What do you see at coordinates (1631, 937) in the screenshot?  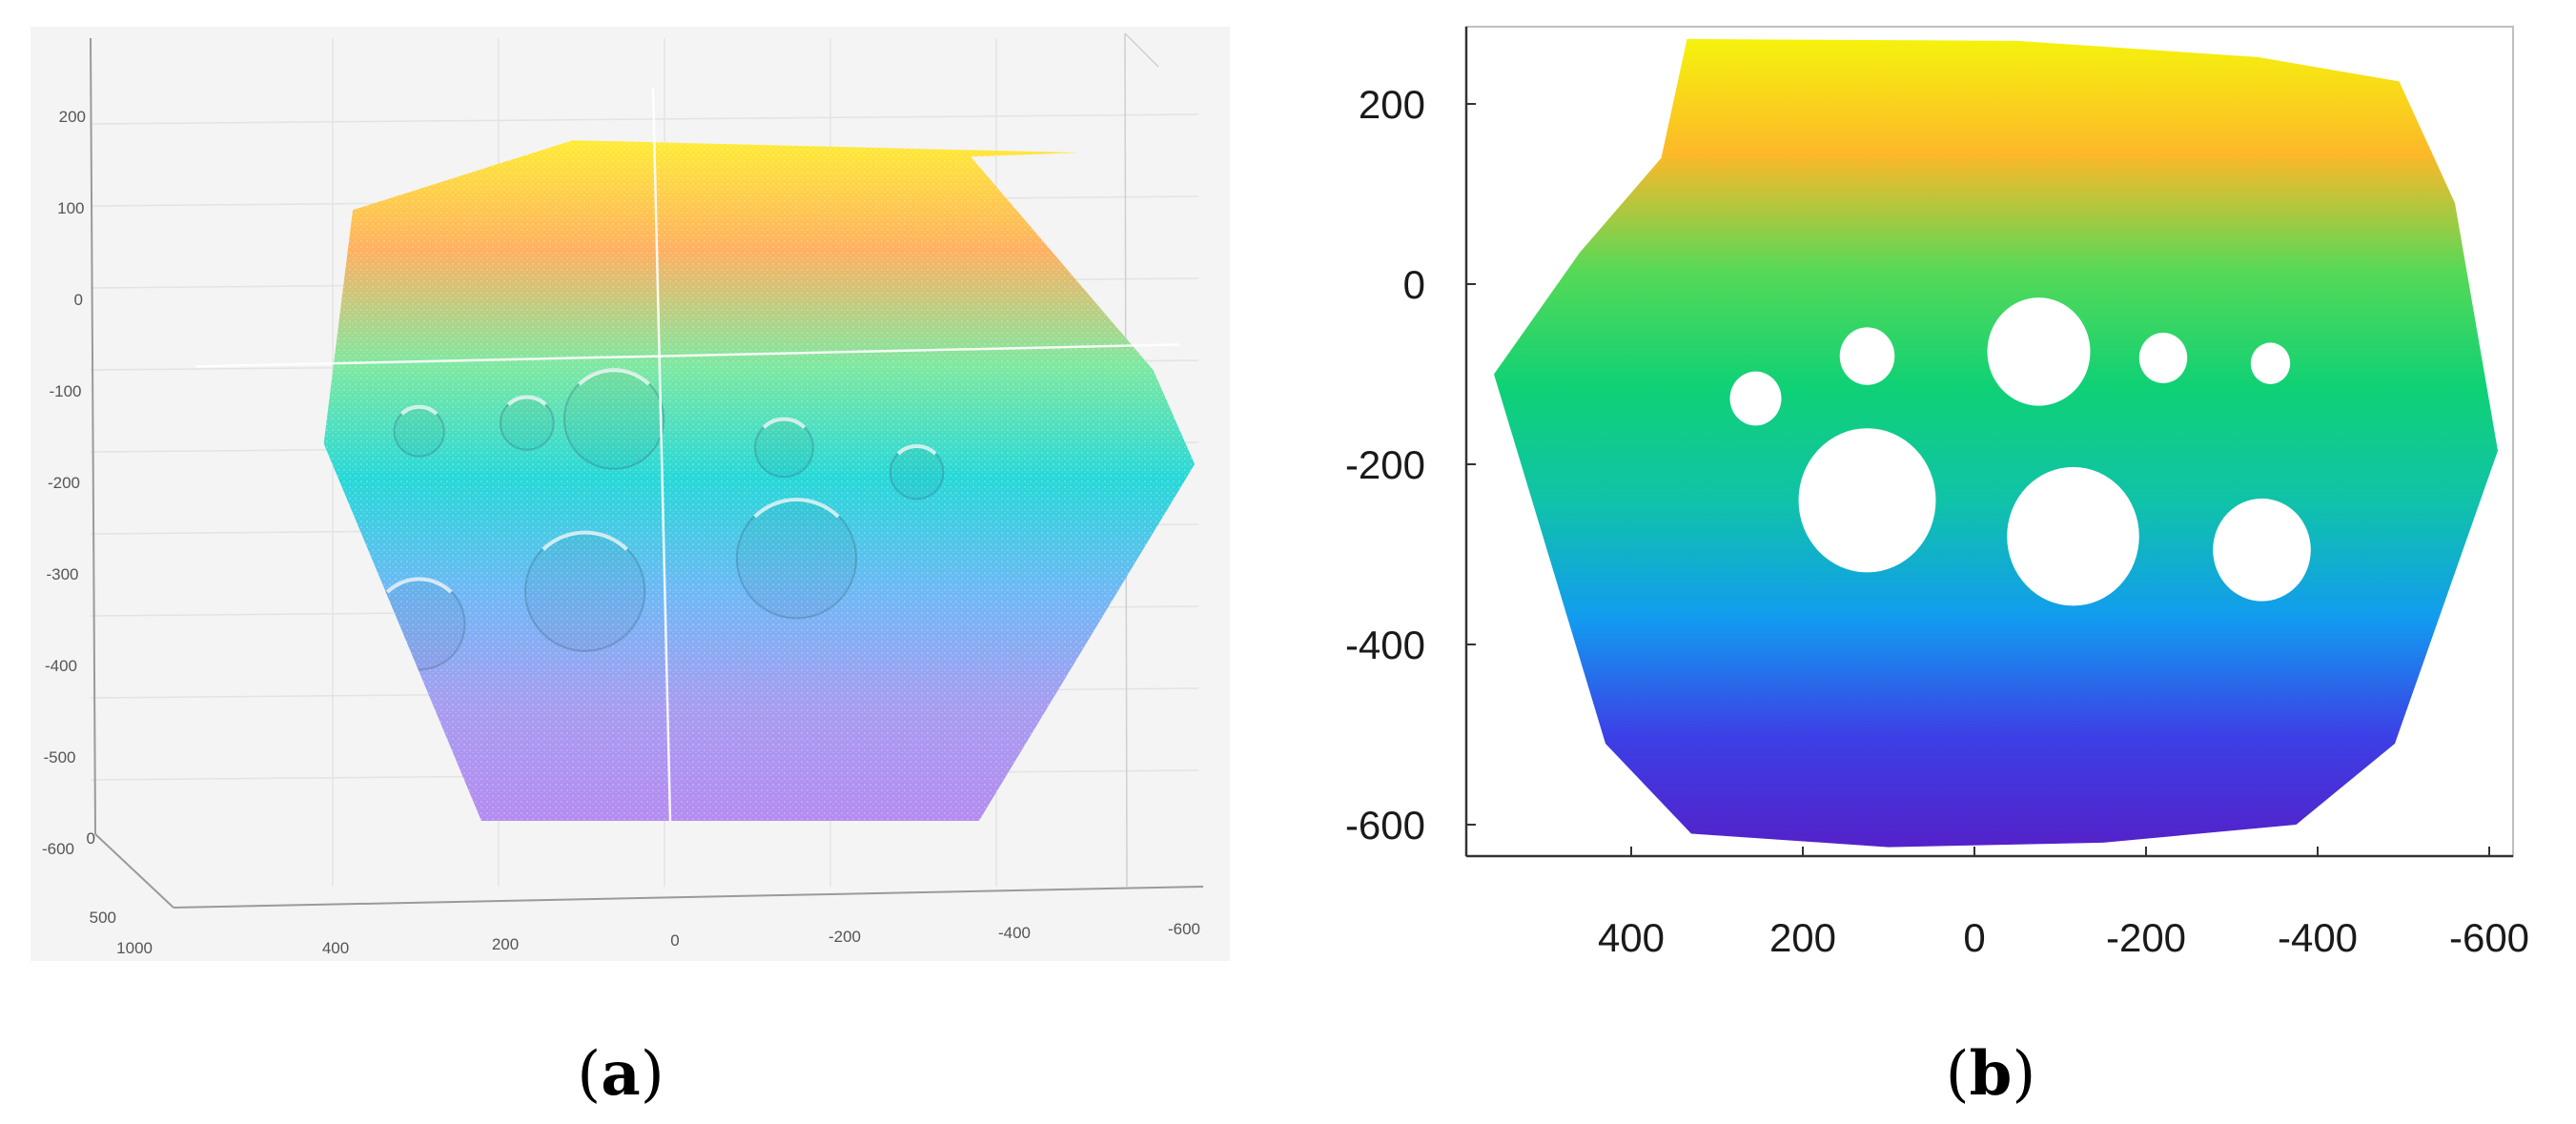 I see `panel-b-x-tick-label: 400` at bounding box center [1631, 937].